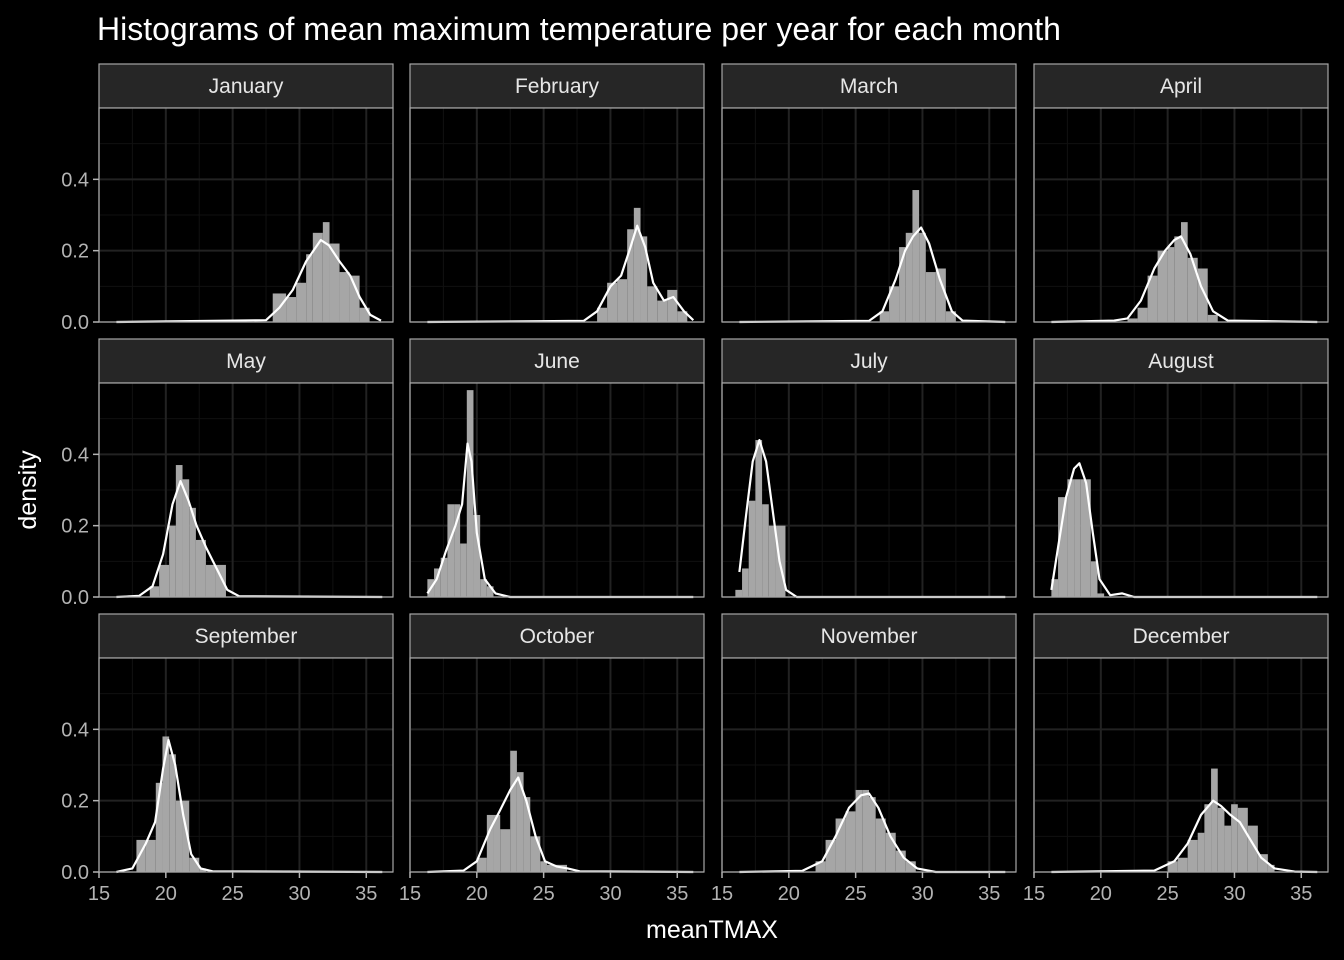 The image size is (1344, 960). Describe the element at coordinates (869, 193) in the screenshot. I see `facet-panel: March` at that location.